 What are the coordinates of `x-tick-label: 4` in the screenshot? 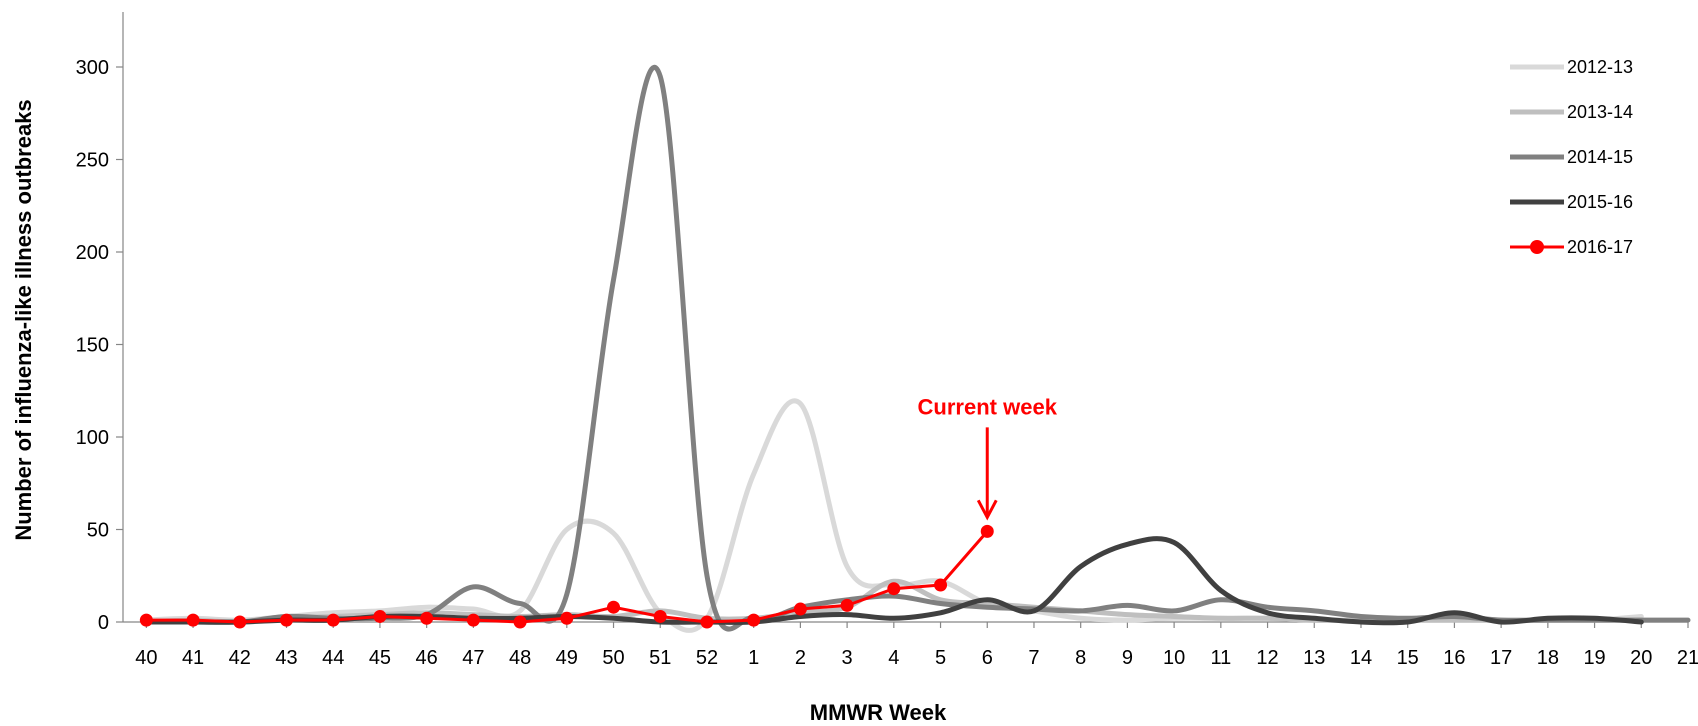 It's located at (893, 658).